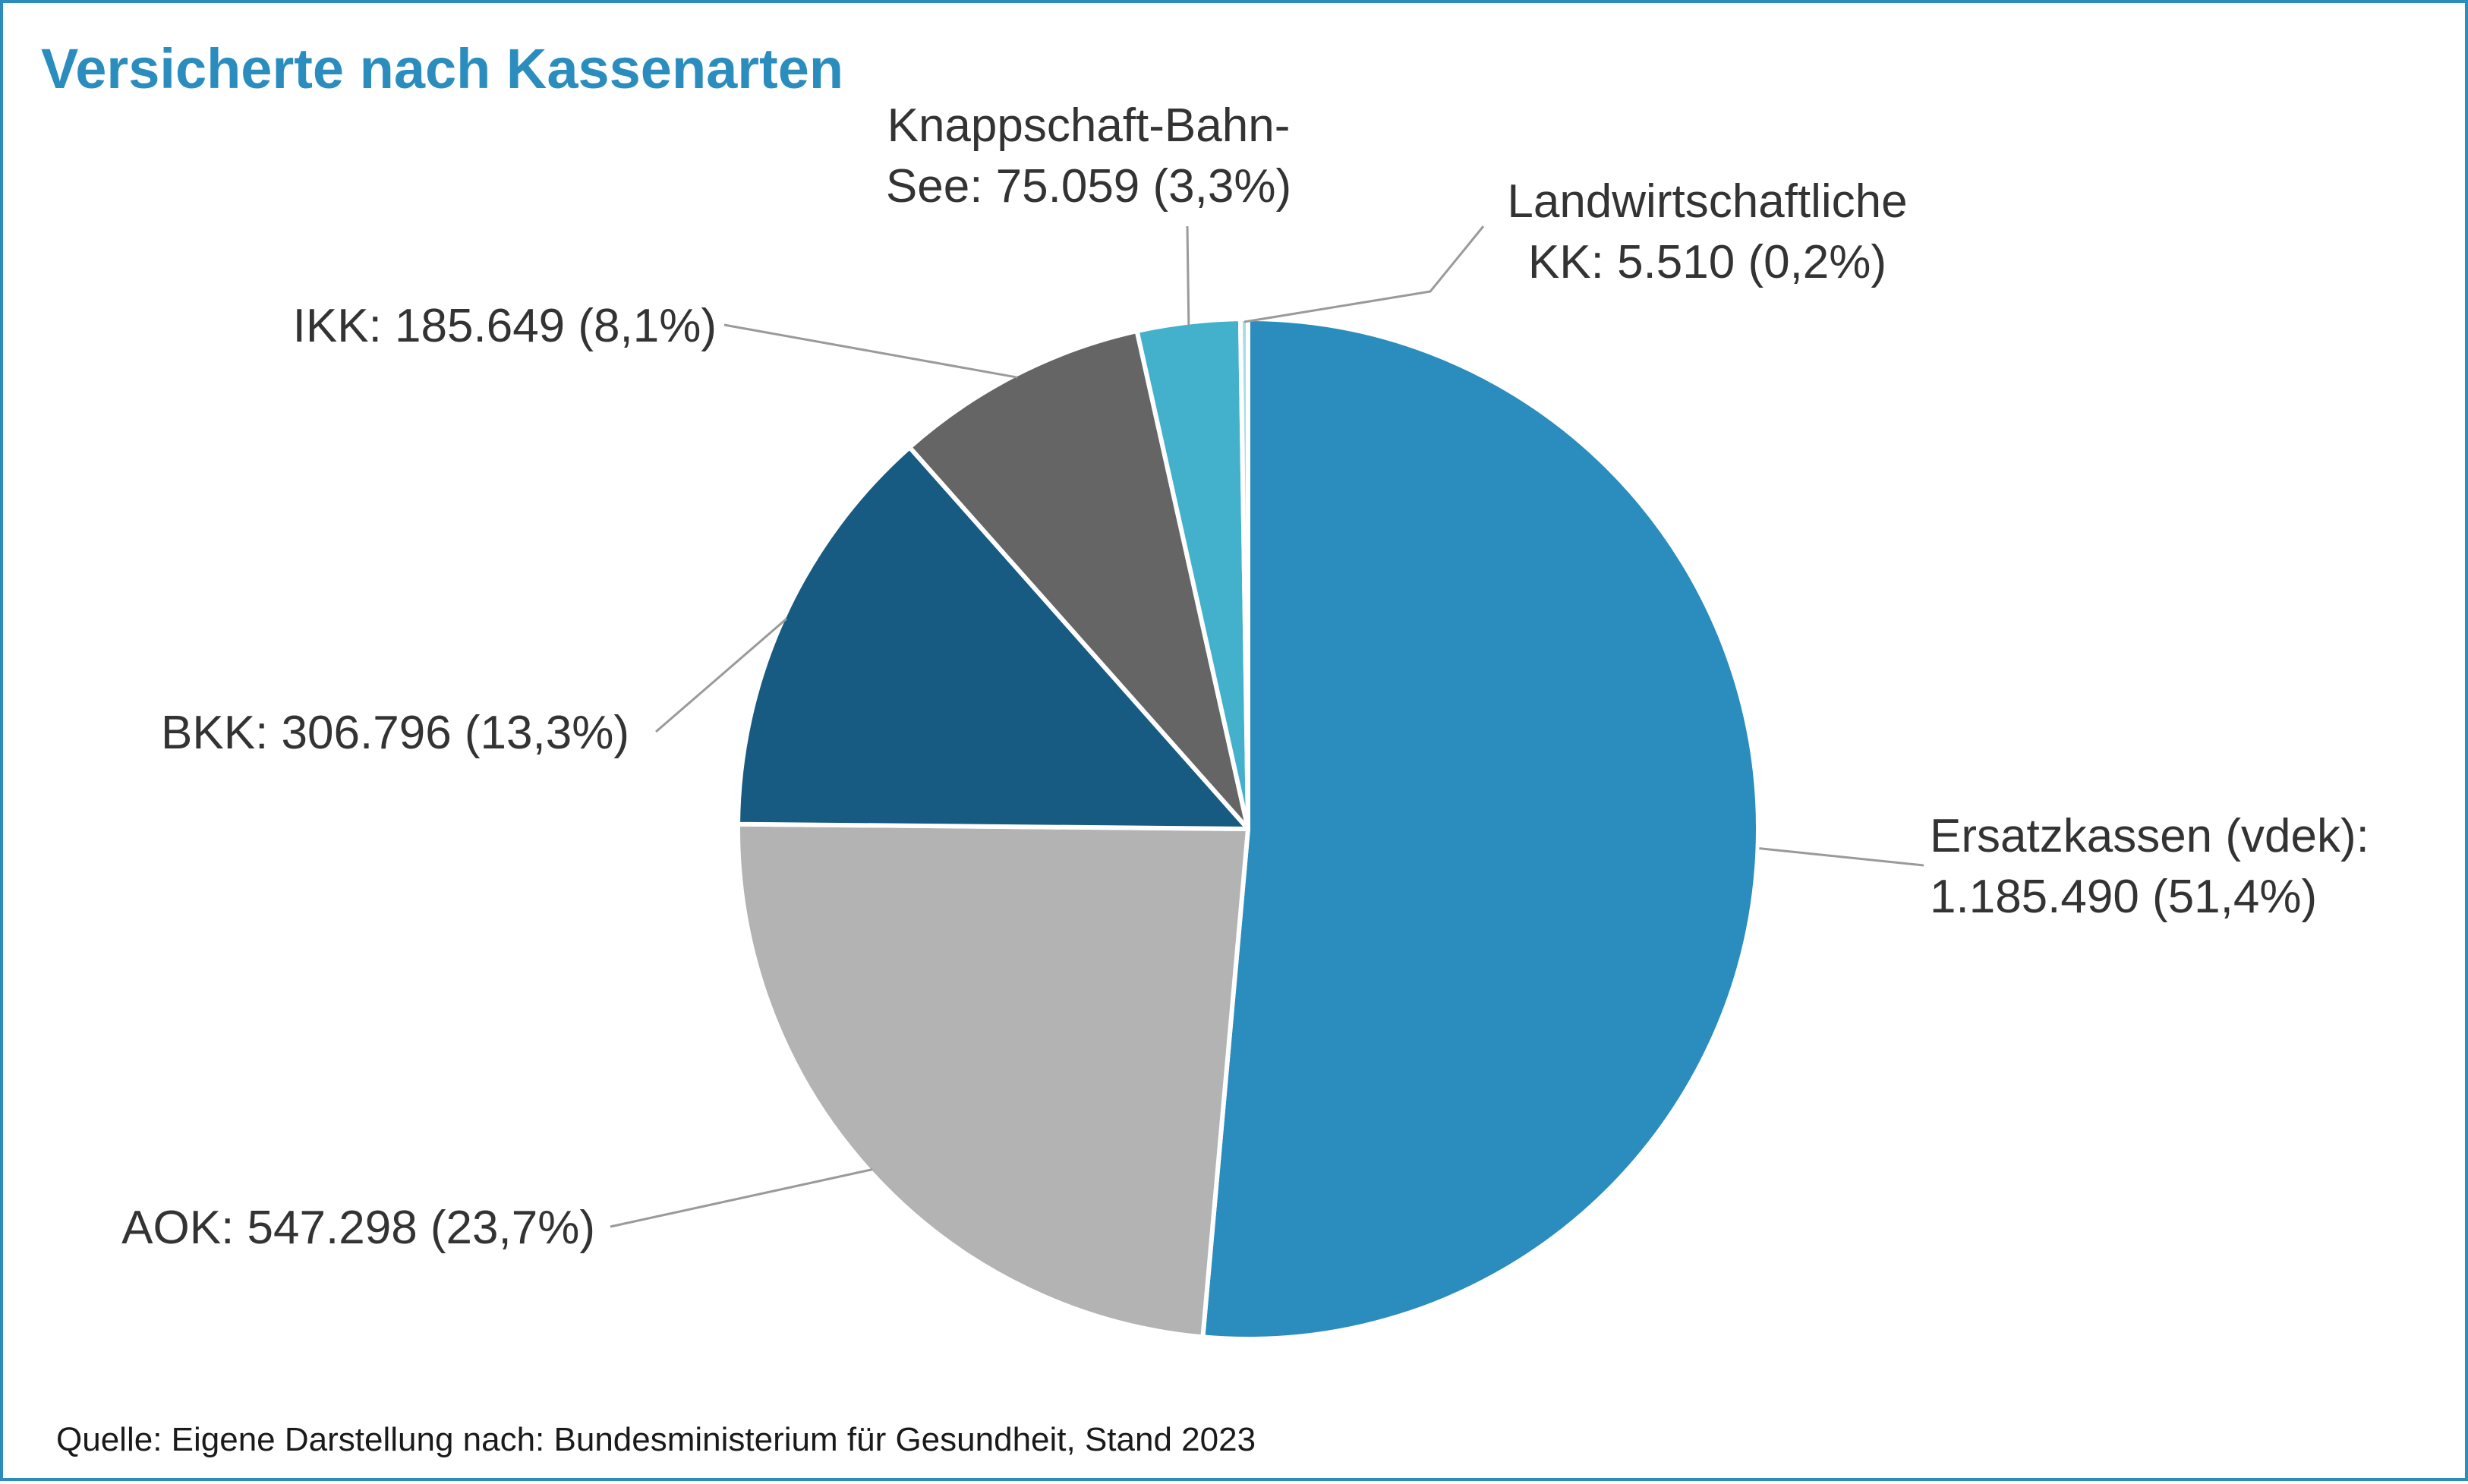  Describe the element at coordinates (358, 1228) in the screenshot. I see `slice-label-aok-line-1: AOK: 547.298 (23,7%)` at that location.